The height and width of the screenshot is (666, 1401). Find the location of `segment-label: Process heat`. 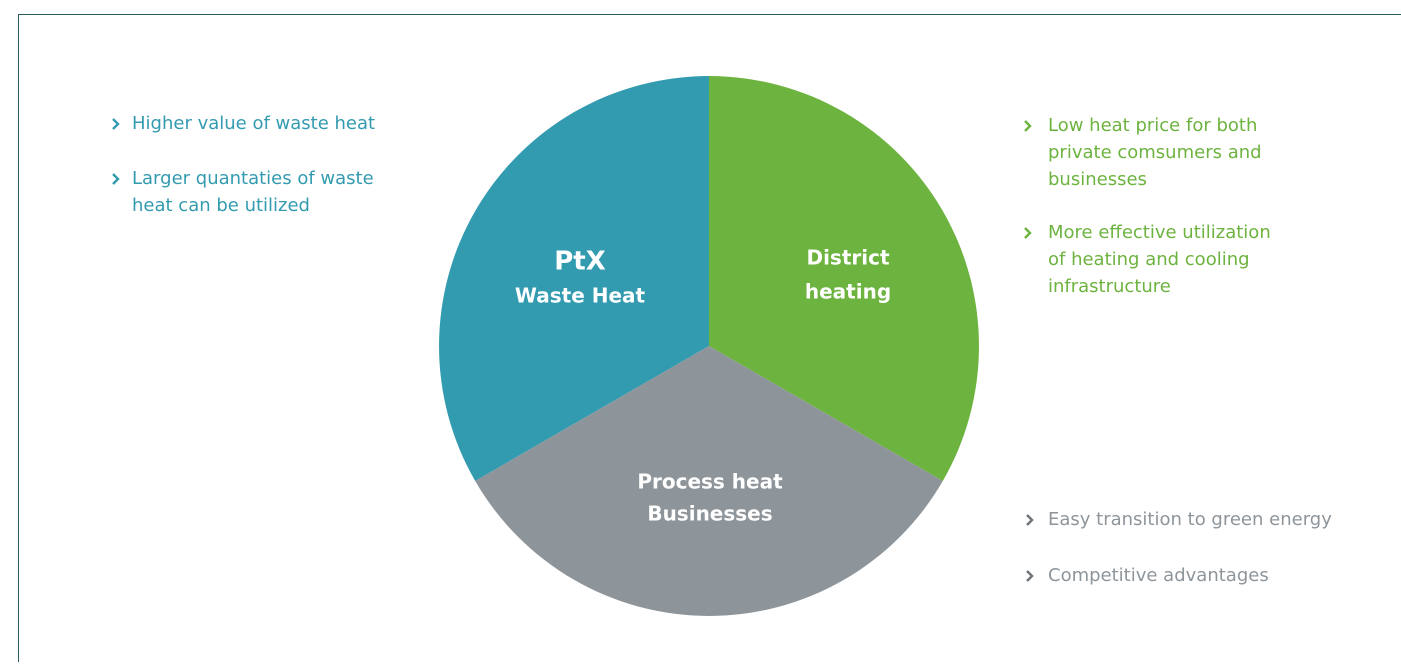

segment-label: Process heat is located at coordinates (710, 482).